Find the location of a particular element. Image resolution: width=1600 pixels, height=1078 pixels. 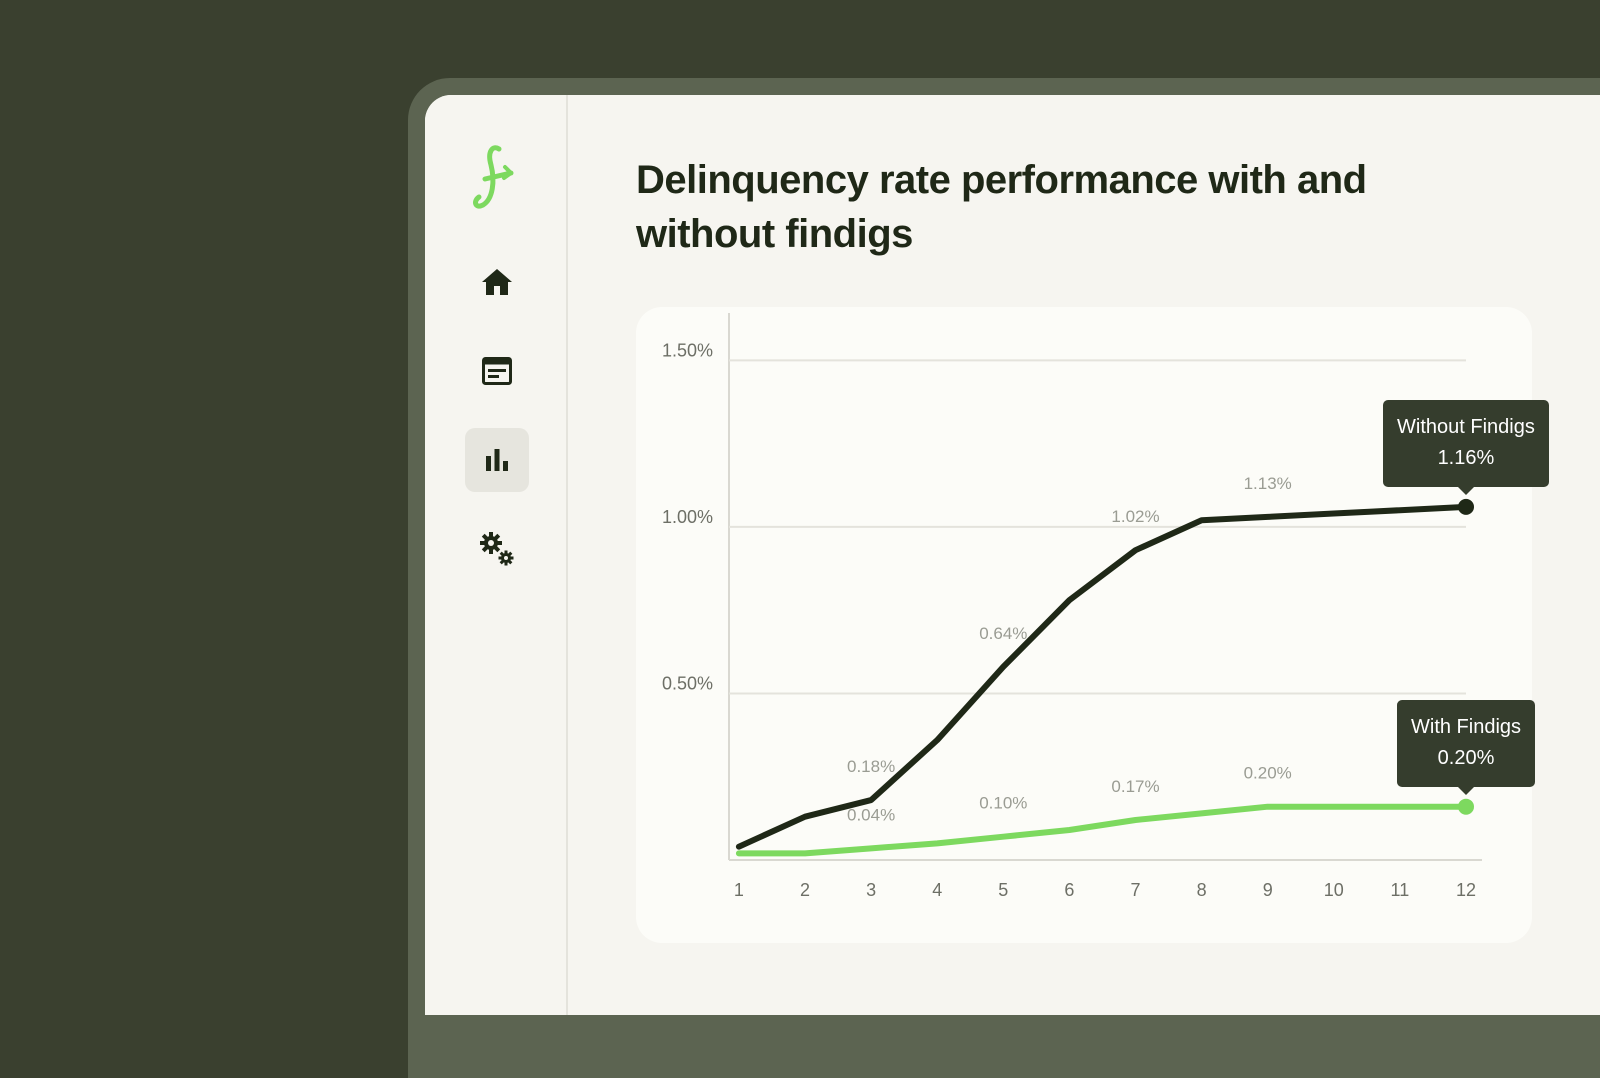

home-icon is located at coordinates (497, 282).